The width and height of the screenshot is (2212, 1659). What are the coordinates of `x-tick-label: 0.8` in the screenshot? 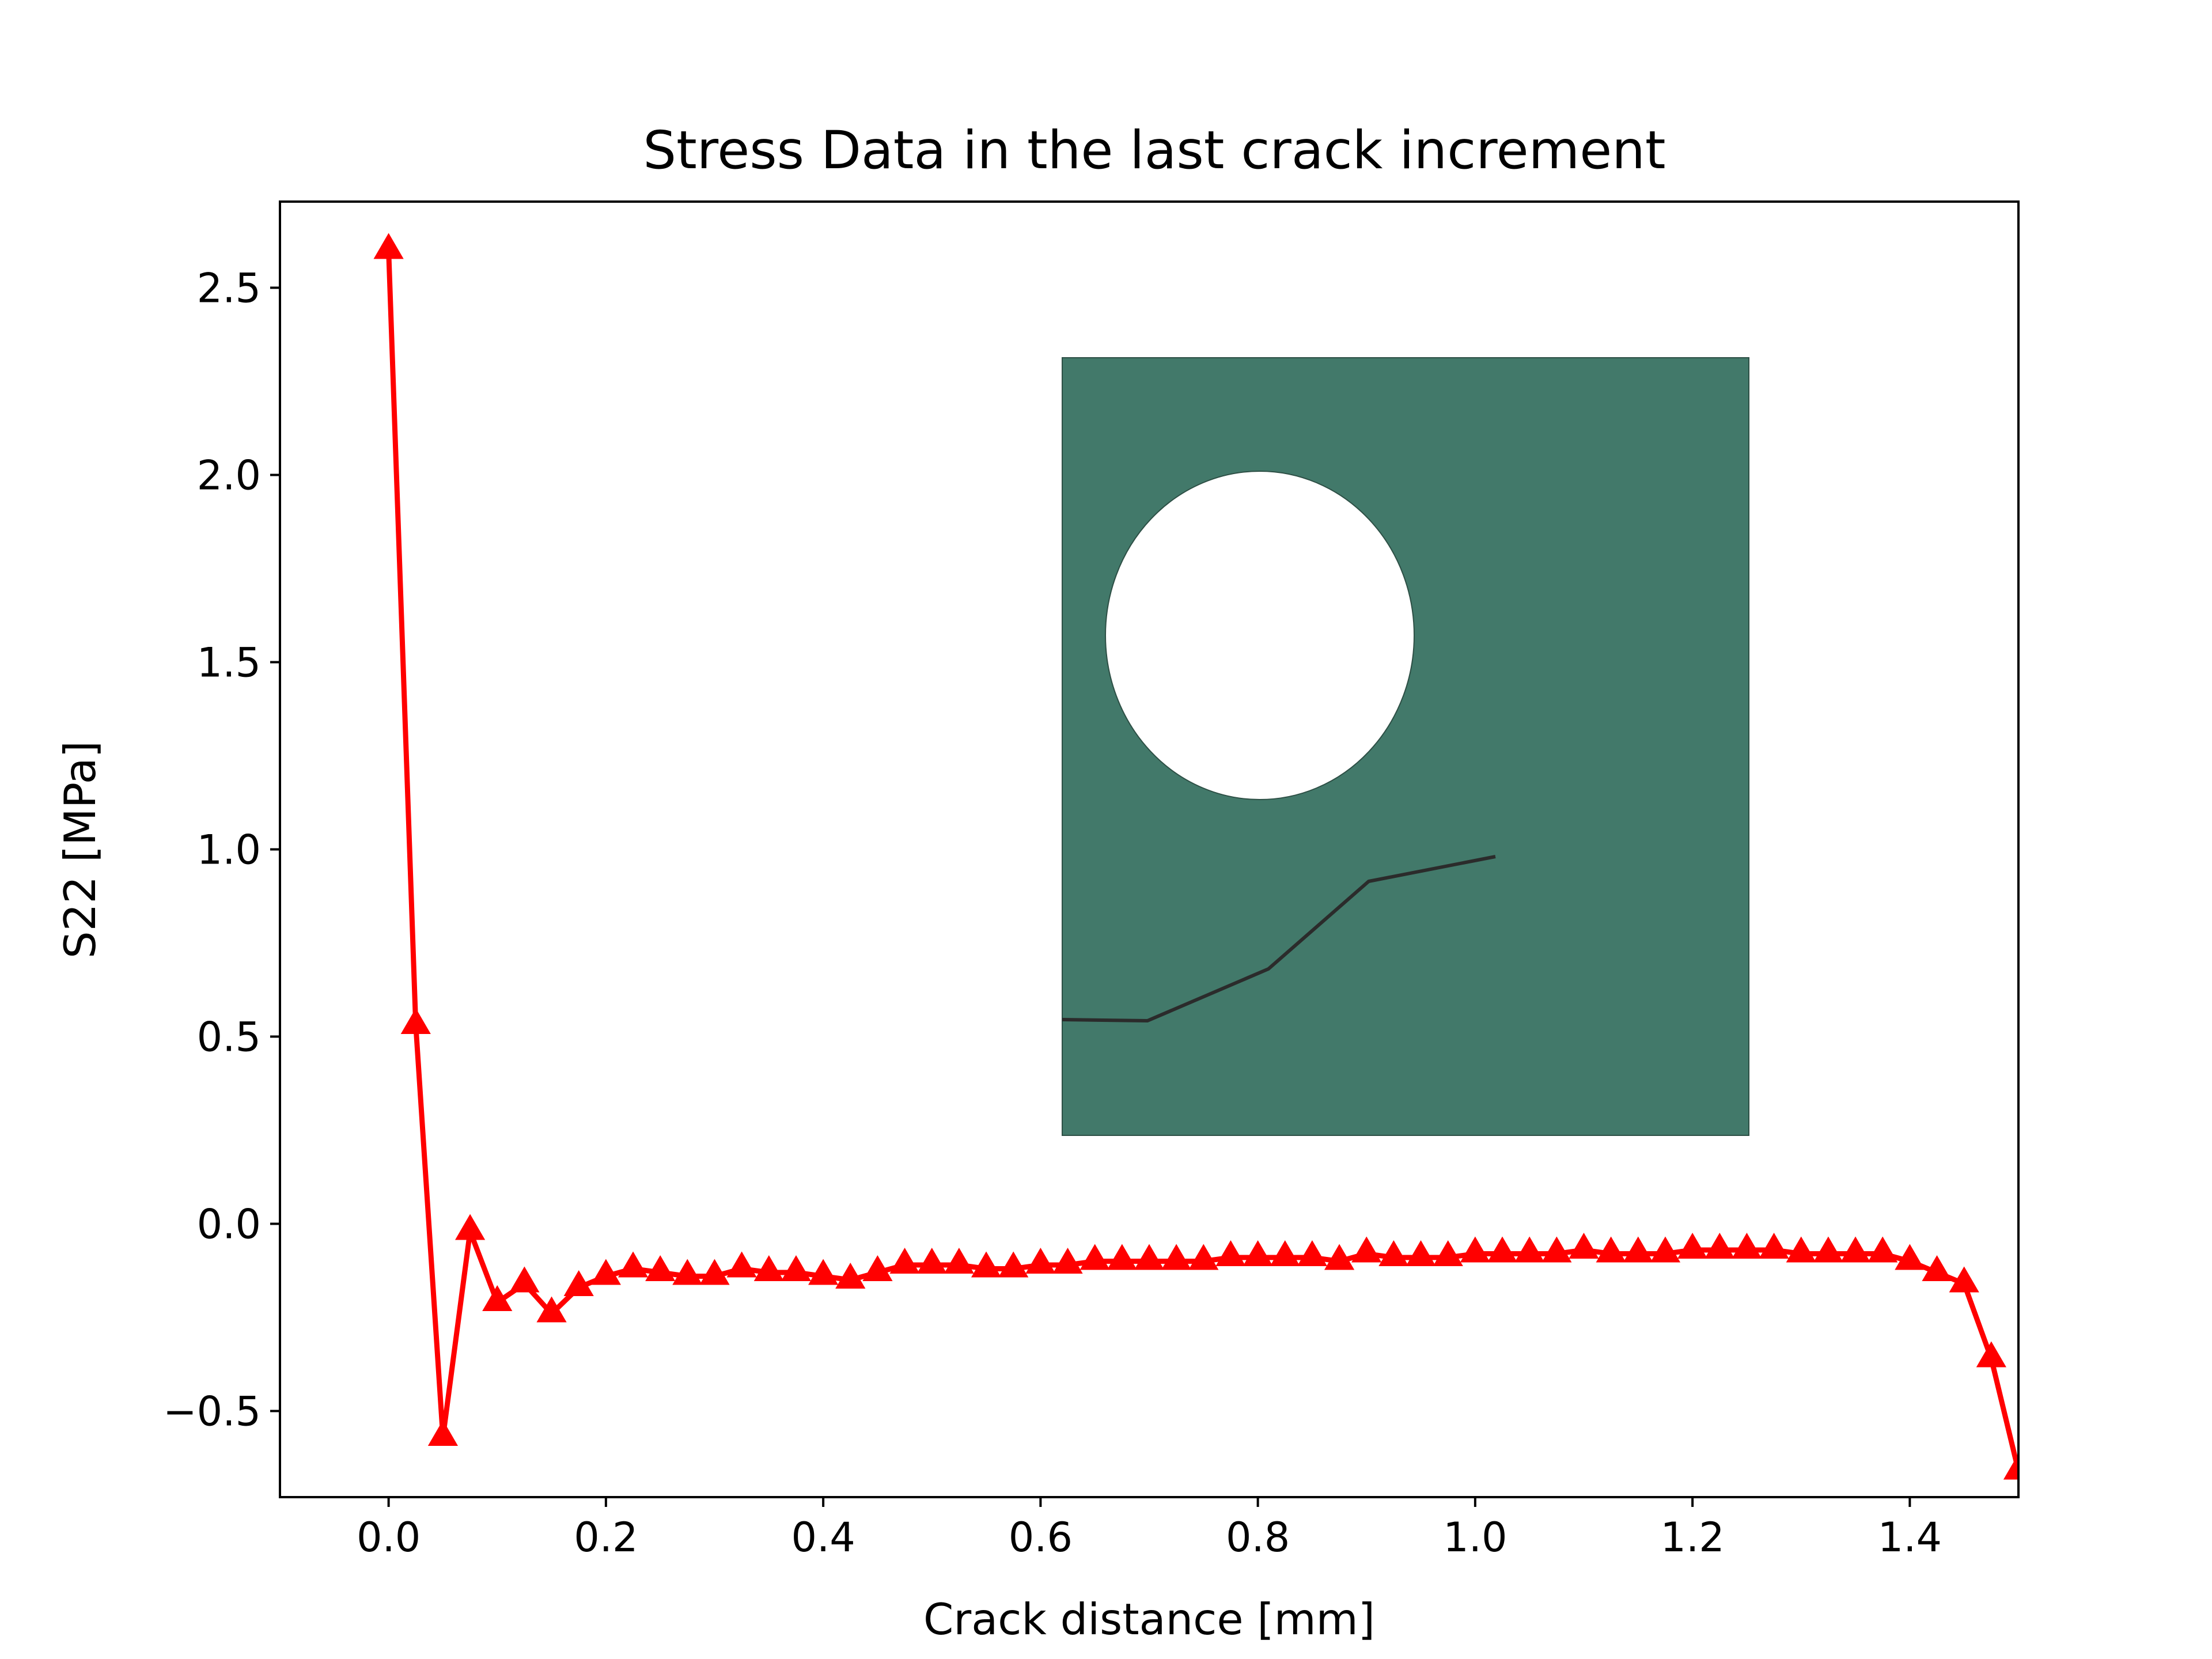 It's located at (1258, 1537).